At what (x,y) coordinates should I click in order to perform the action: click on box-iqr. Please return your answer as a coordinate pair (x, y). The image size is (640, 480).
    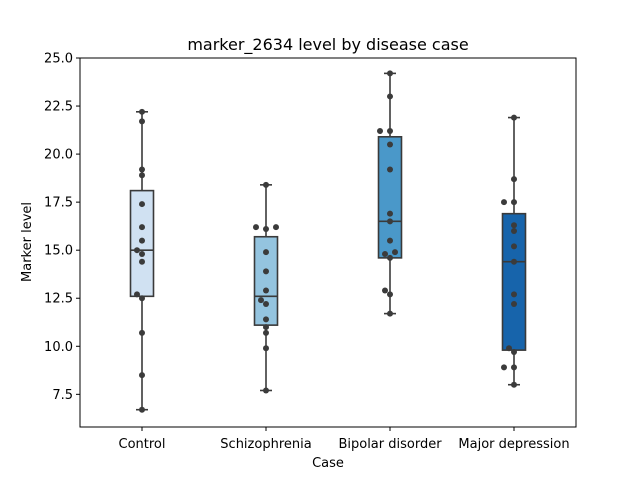
    Looking at the image, I should click on (514, 281).